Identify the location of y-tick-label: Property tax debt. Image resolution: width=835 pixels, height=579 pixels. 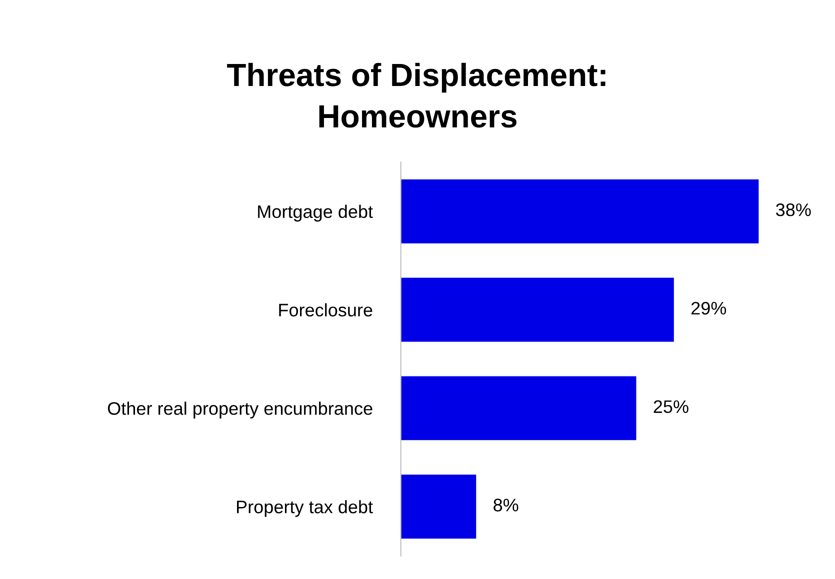
(305, 508).